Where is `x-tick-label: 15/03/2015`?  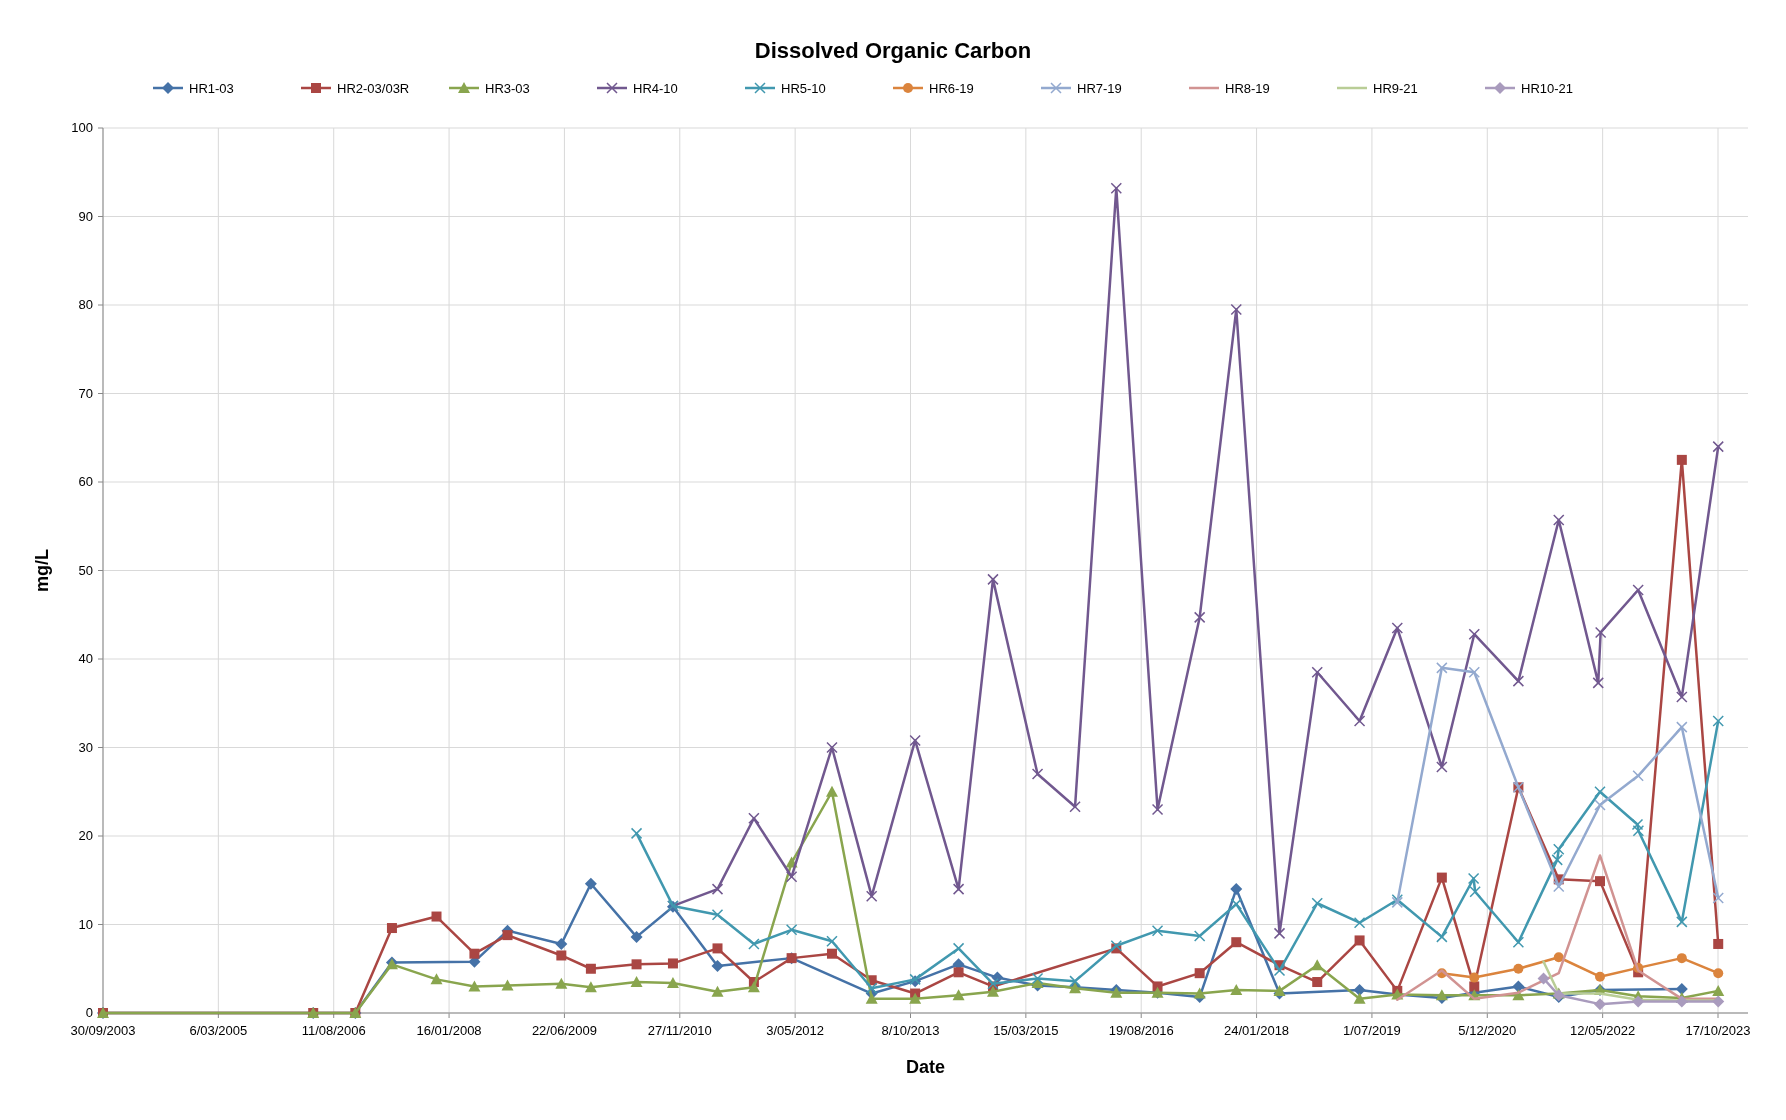 x-tick-label: 15/03/2015 is located at coordinates (1026, 1030).